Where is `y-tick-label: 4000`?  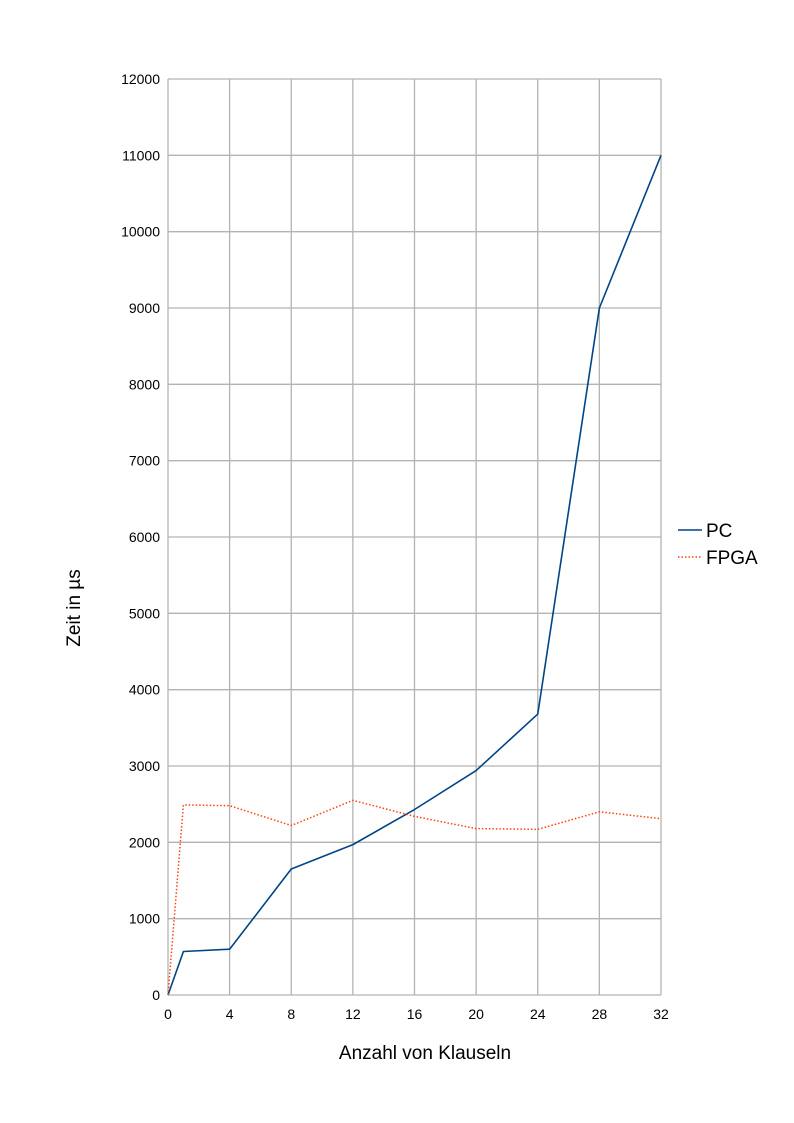
y-tick-label: 4000 is located at coordinates (144, 690).